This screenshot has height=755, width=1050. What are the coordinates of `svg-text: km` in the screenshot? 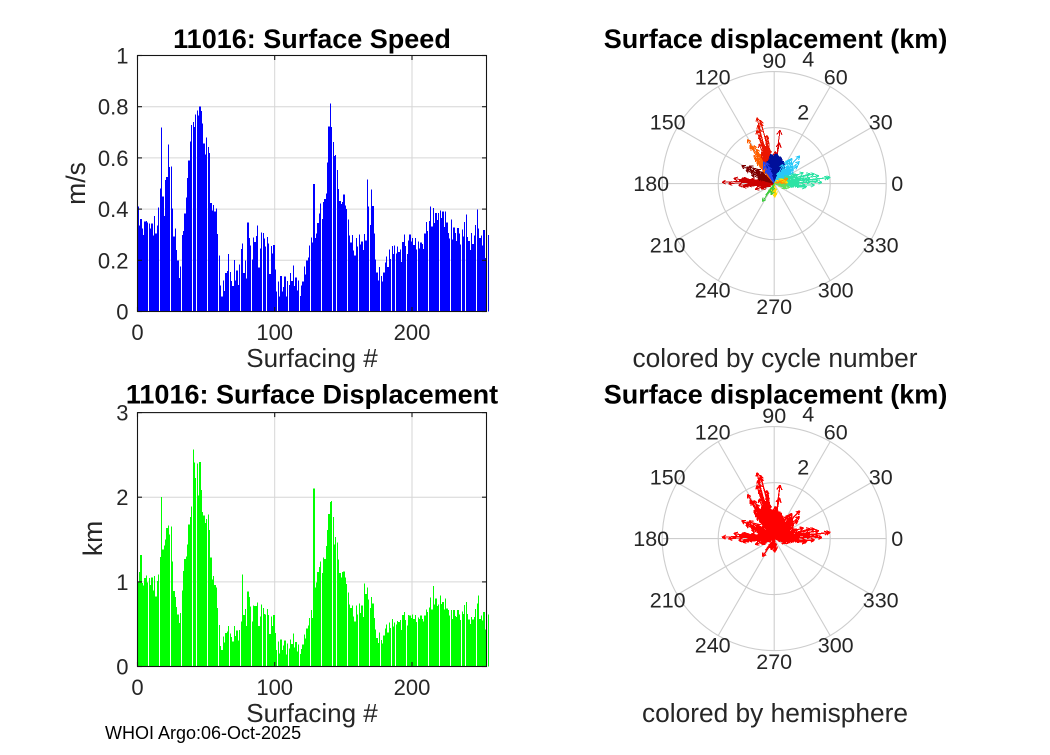 It's located at (93, 538).